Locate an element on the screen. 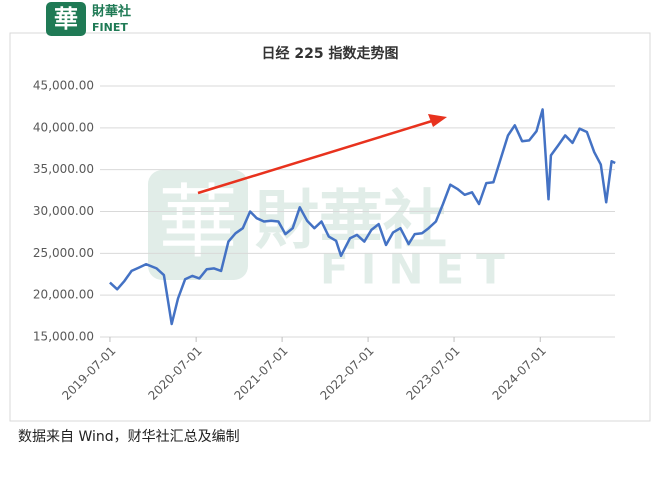  chart-title: 日经 225 指数走势图 is located at coordinates (330, 53).